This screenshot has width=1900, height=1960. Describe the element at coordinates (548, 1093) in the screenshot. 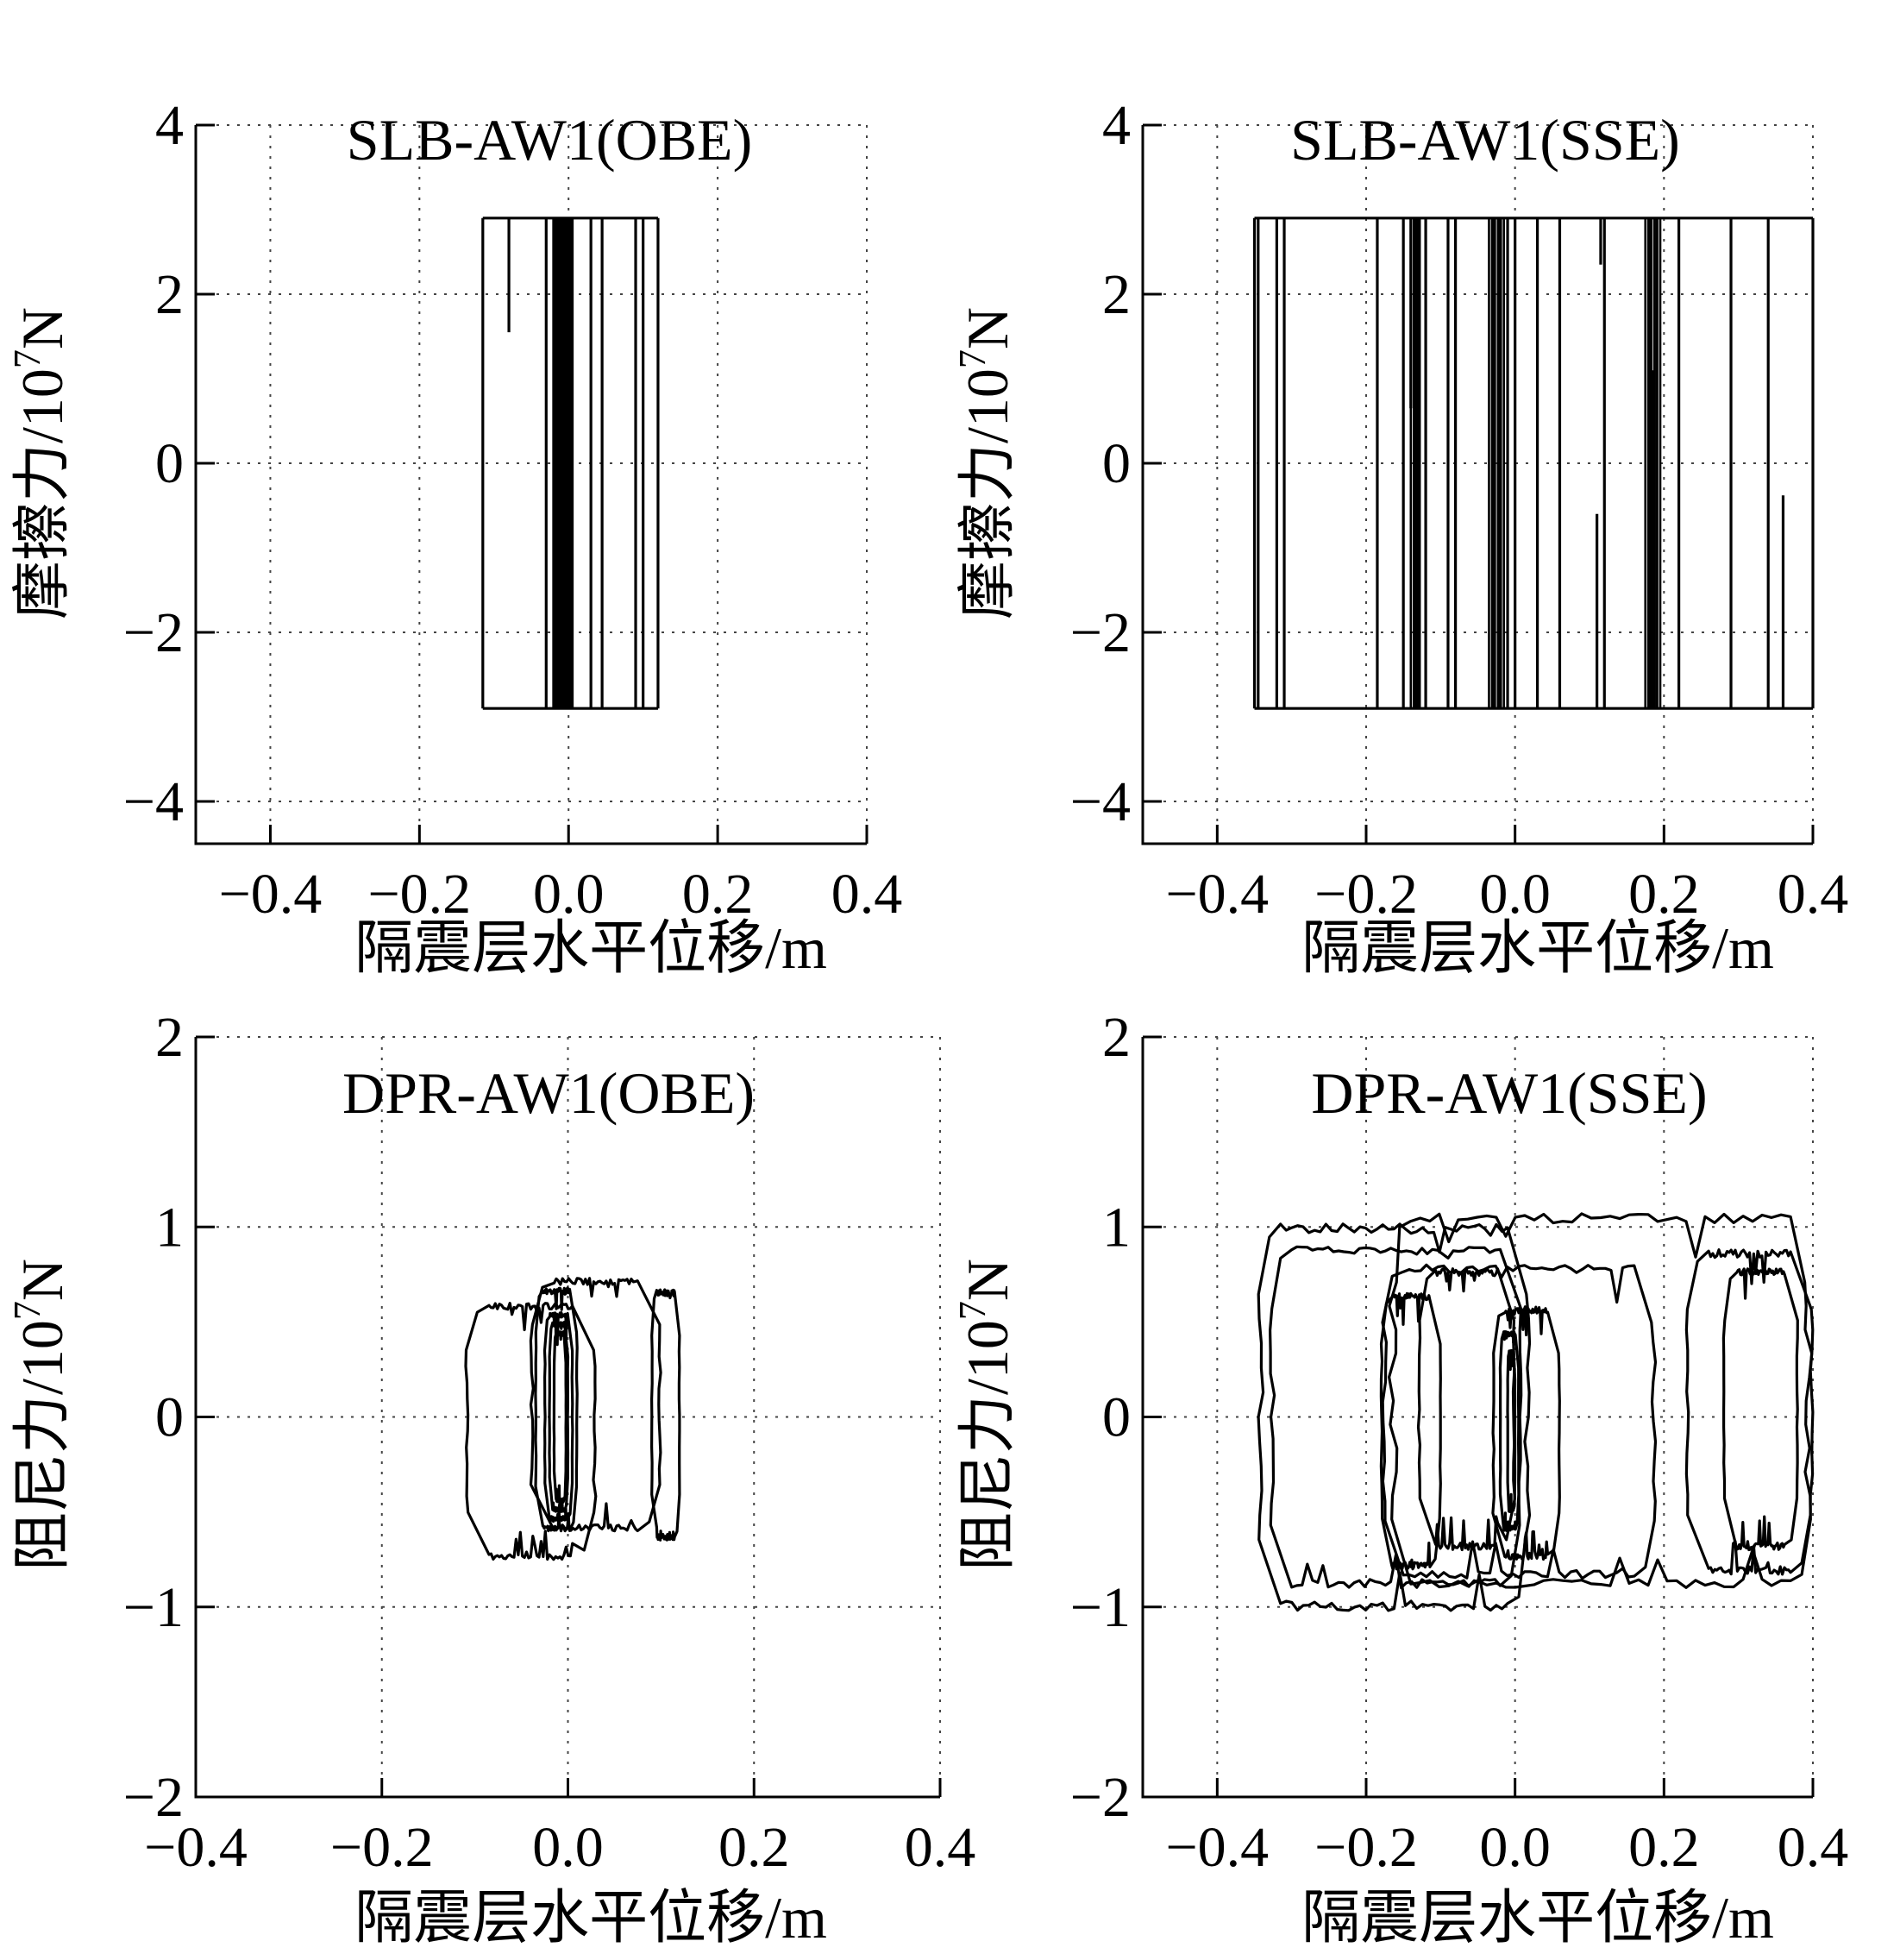

I see `chart-title: DPR-AW1(OBE)` at that location.